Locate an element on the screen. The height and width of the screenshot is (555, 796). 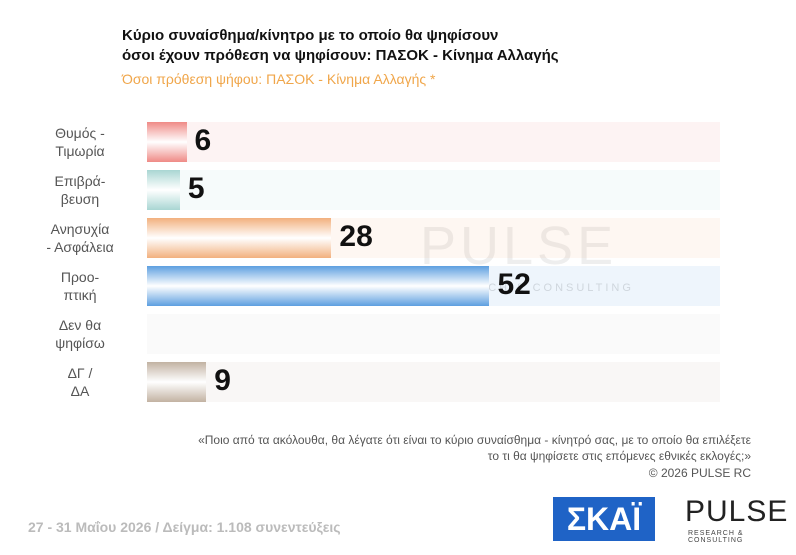
category-label: Δεν θα ψηφίσω is located at coordinates (80, 334).